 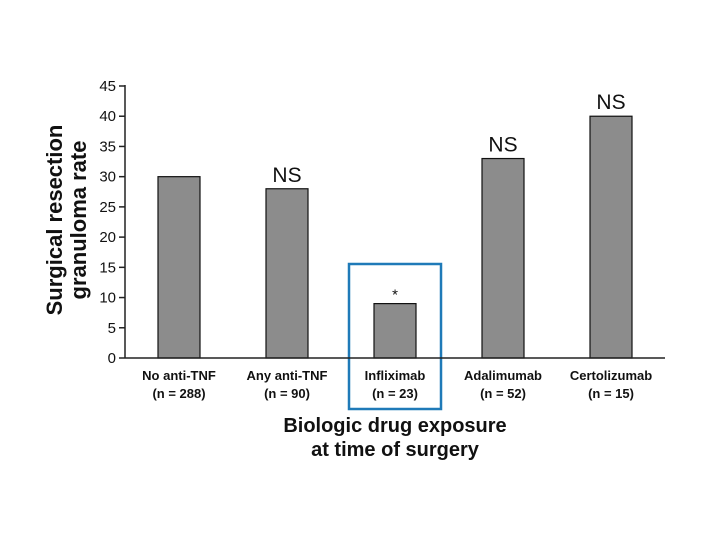 What do you see at coordinates (179, 267) in the screenshot?
I see `bar-no-anti-tnf` at bounding box center [179, 267].